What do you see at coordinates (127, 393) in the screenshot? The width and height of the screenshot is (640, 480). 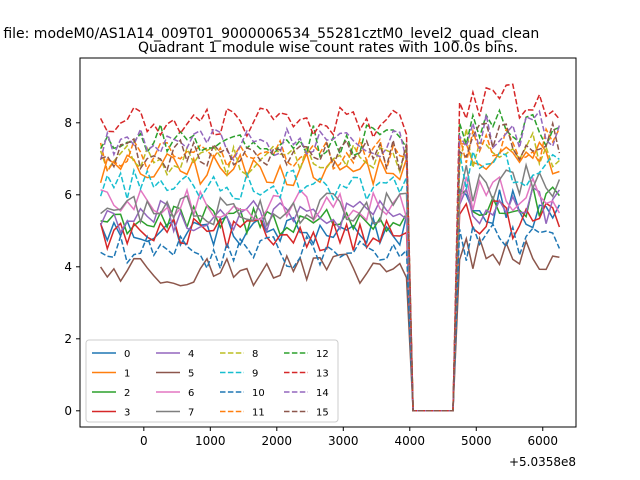 I see `legend-label-2: 2` at bounding box center [127, 393].